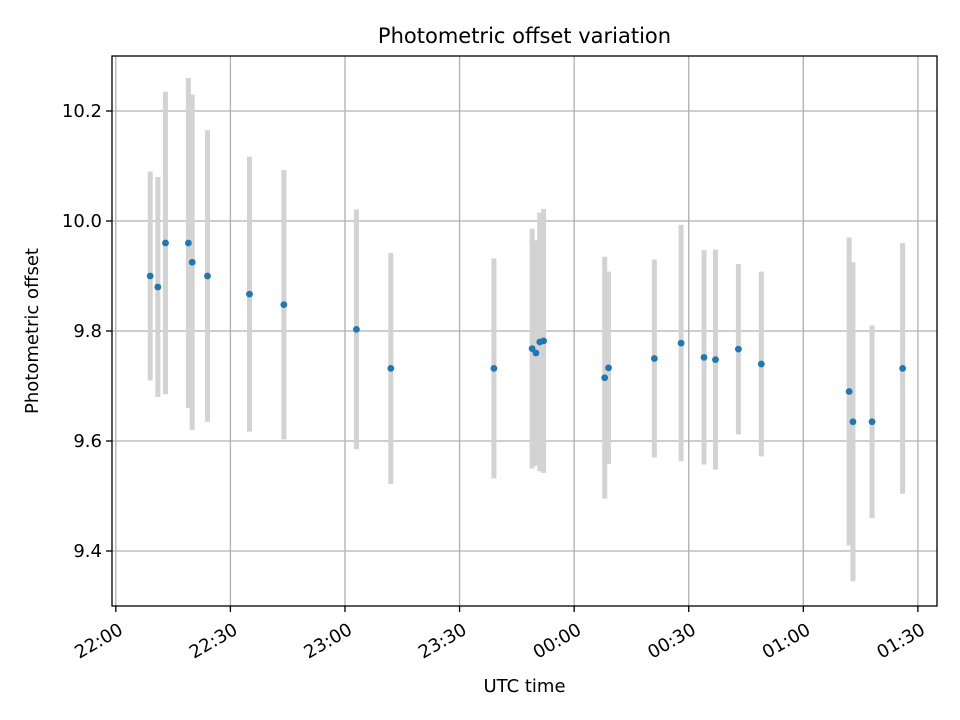 This screenshot has height=720, width=960. I want to click on y-tick-label: 9.8, so click(87, 331).